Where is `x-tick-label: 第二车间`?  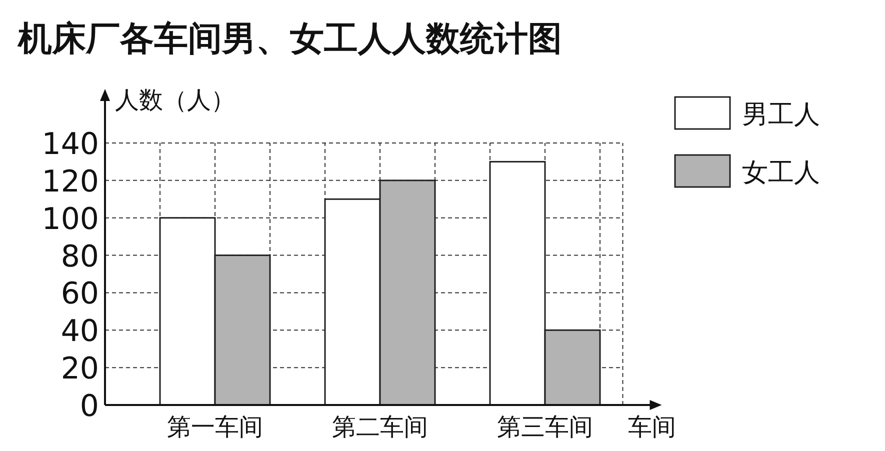 x-tick-label: 第二车间 is located at coordinates (380, 427).